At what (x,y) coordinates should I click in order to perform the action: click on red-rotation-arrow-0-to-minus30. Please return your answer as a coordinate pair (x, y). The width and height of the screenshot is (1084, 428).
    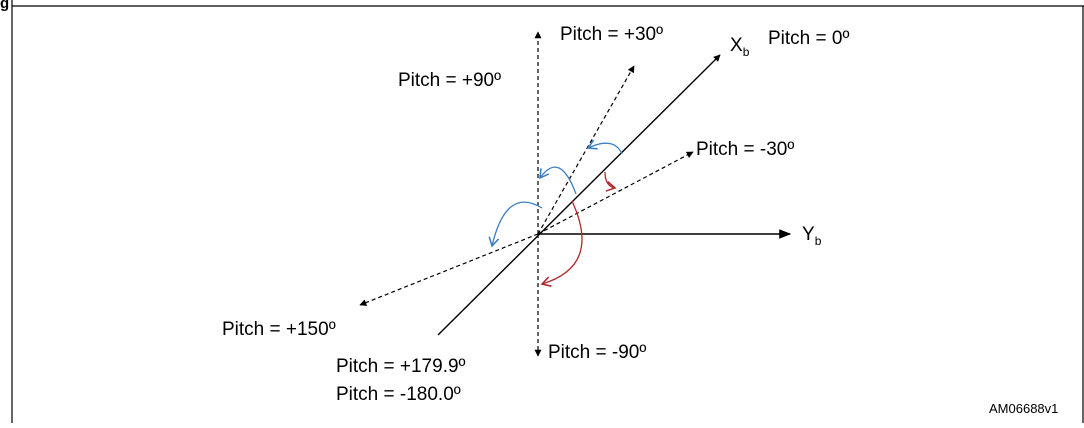
    Looking at the image, I should click on (610, 181).